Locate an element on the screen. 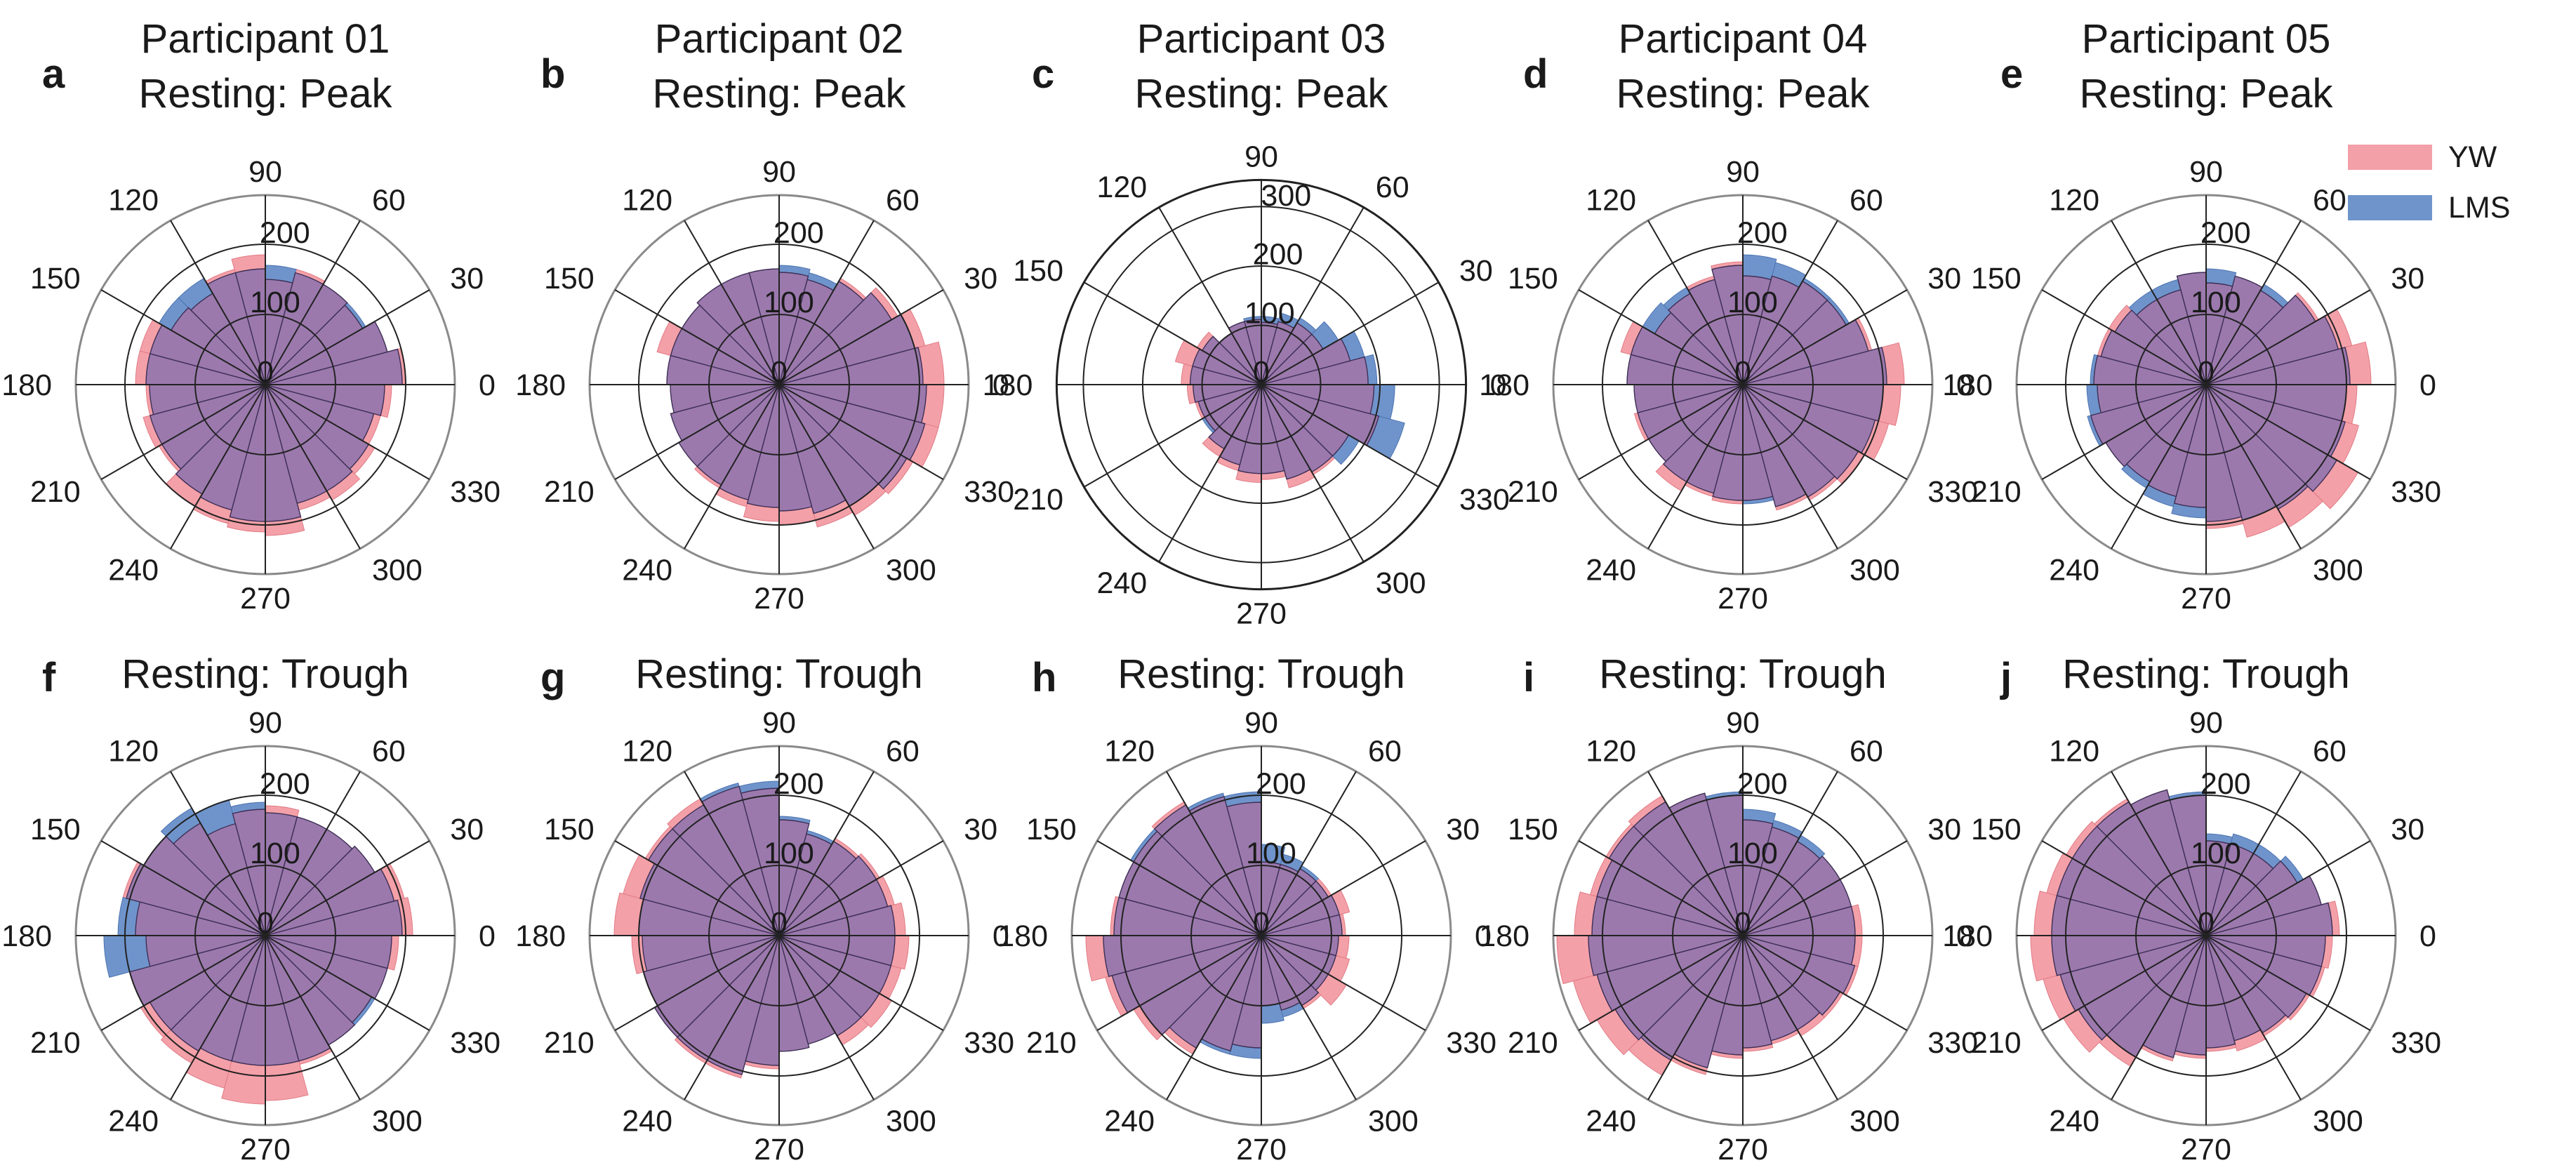 The width and height of the screenshot is (2576, 1170). panel-title-c-2: Resting: Peak is located at coordinates (1261, 94).